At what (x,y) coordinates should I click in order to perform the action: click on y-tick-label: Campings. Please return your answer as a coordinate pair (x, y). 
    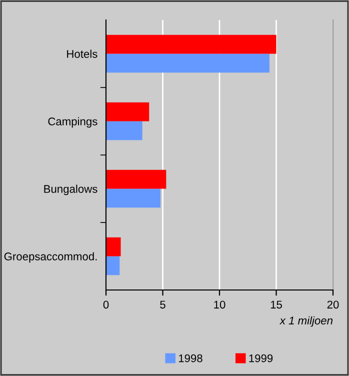
    Looking at the image, I should click on (73, 122).